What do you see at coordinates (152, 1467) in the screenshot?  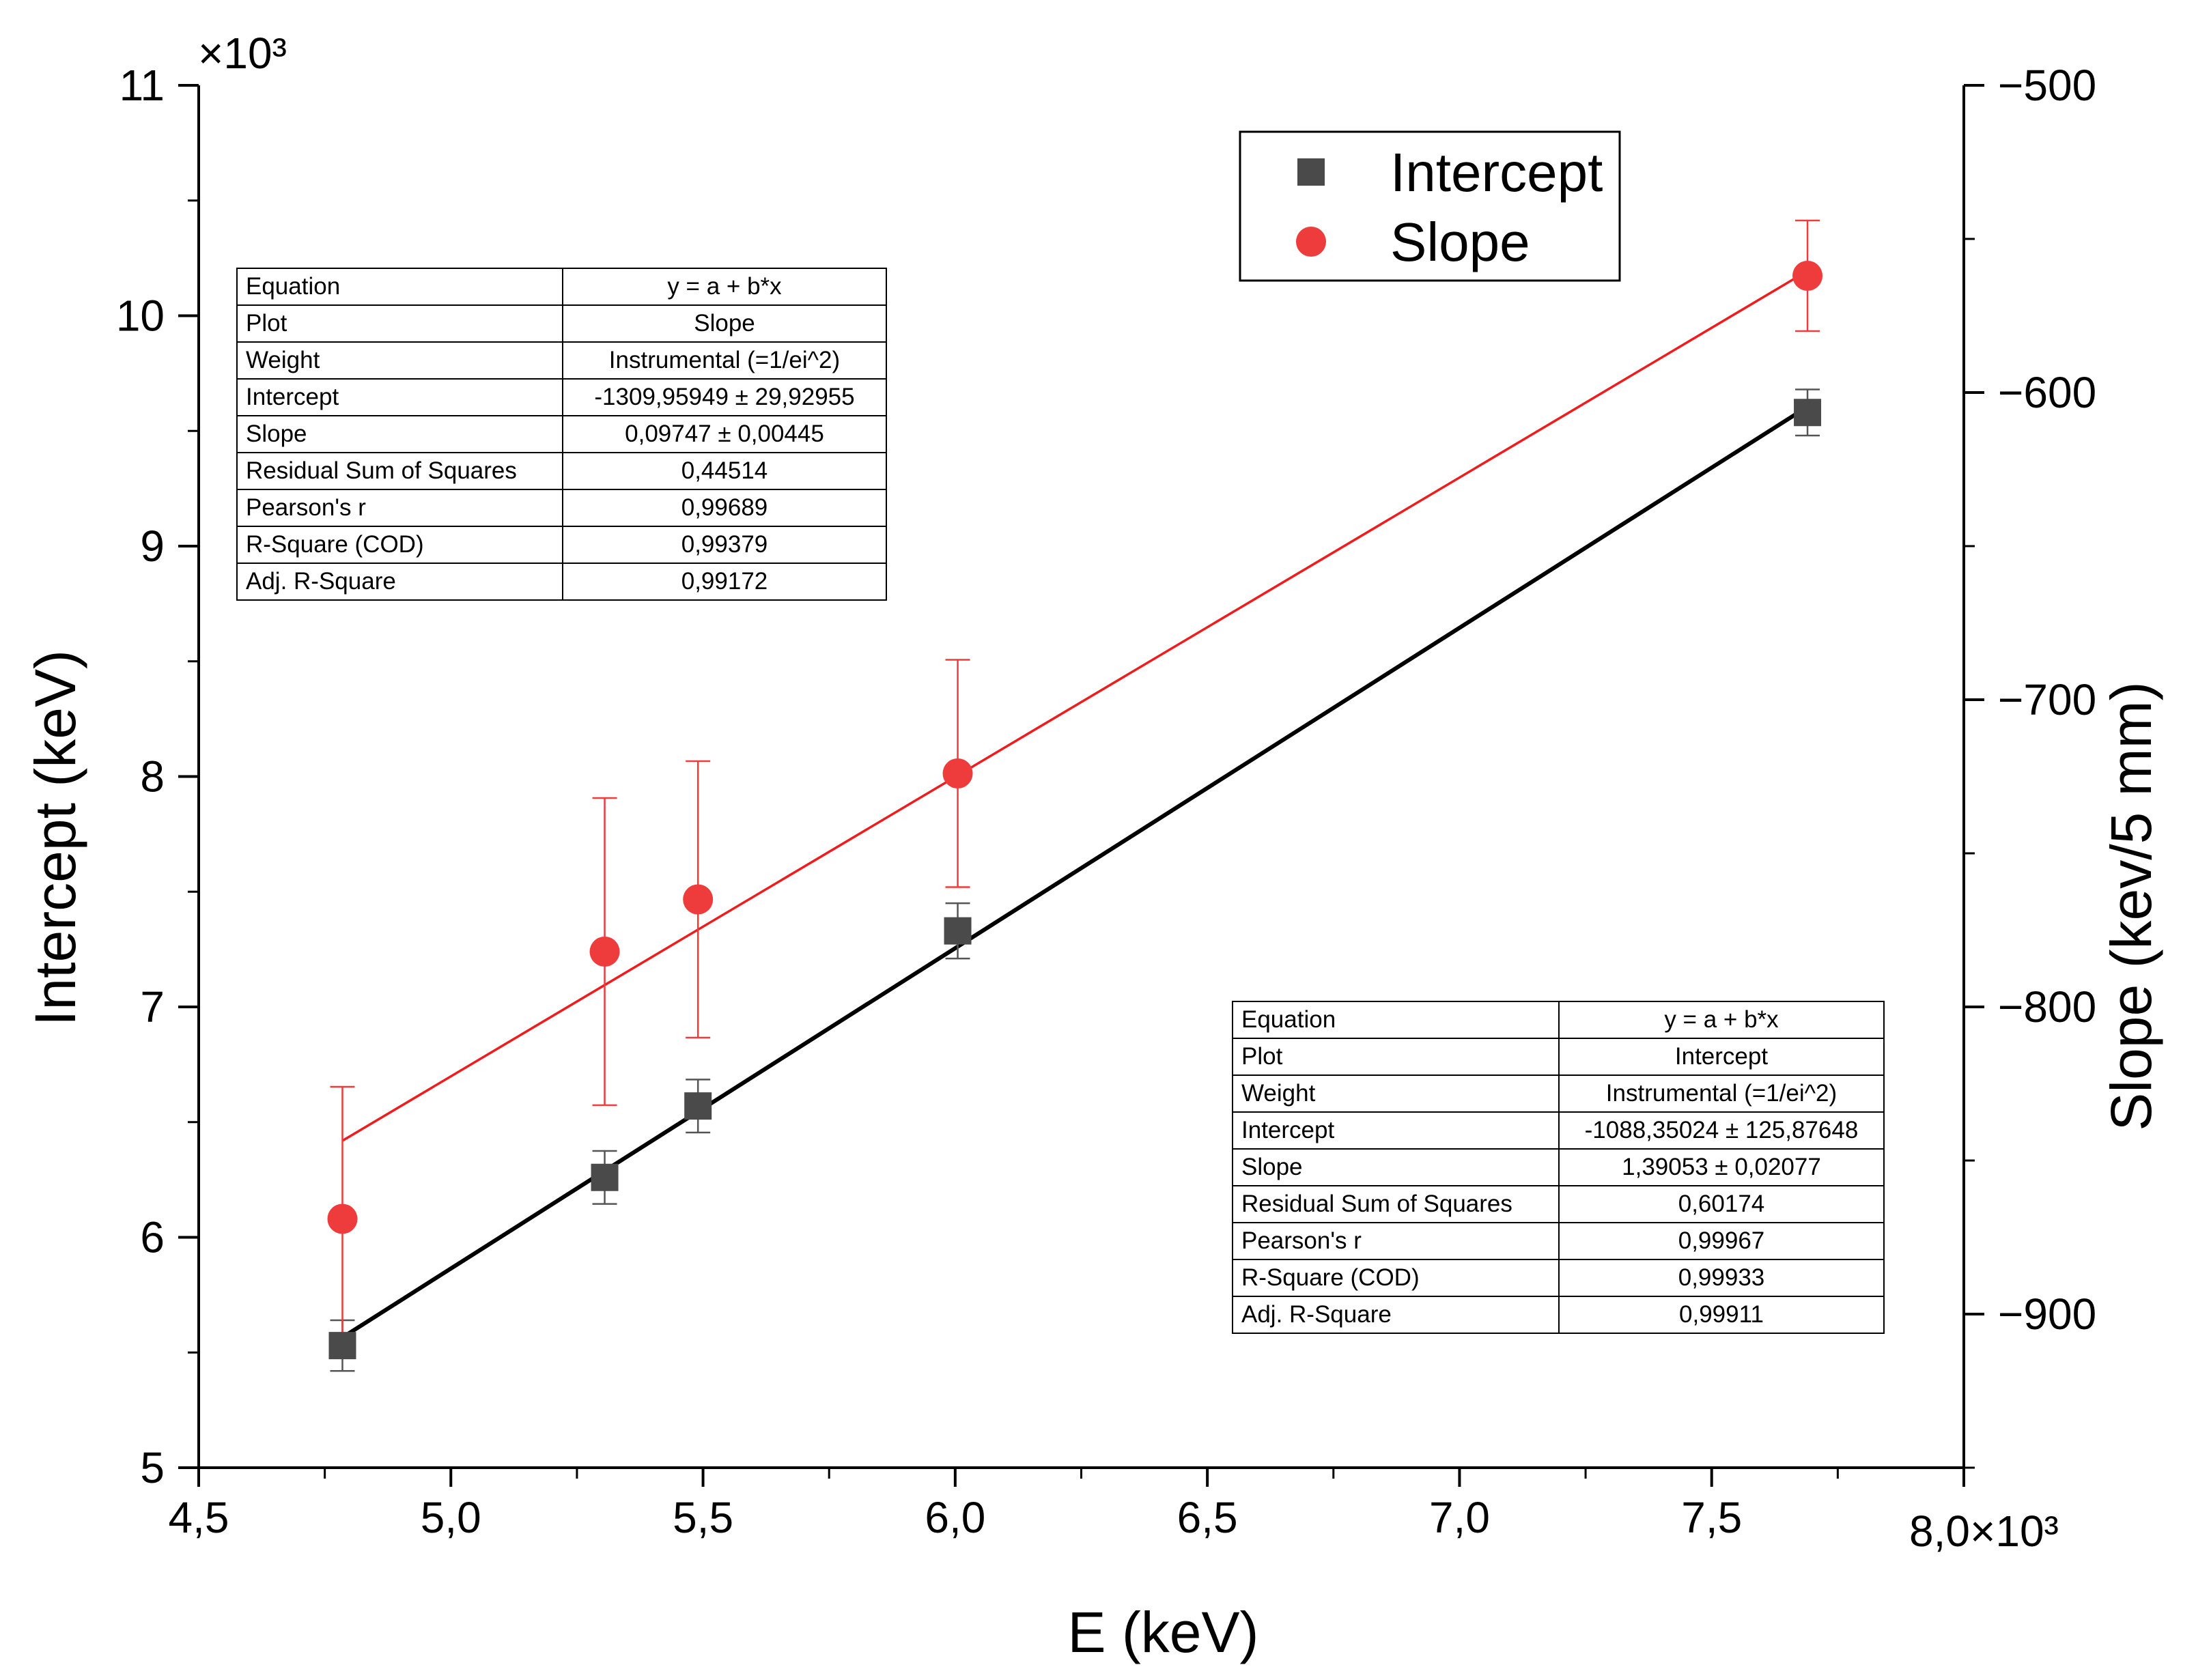 I see `y-tick-label: 5` at bounding box center [152, 1467].